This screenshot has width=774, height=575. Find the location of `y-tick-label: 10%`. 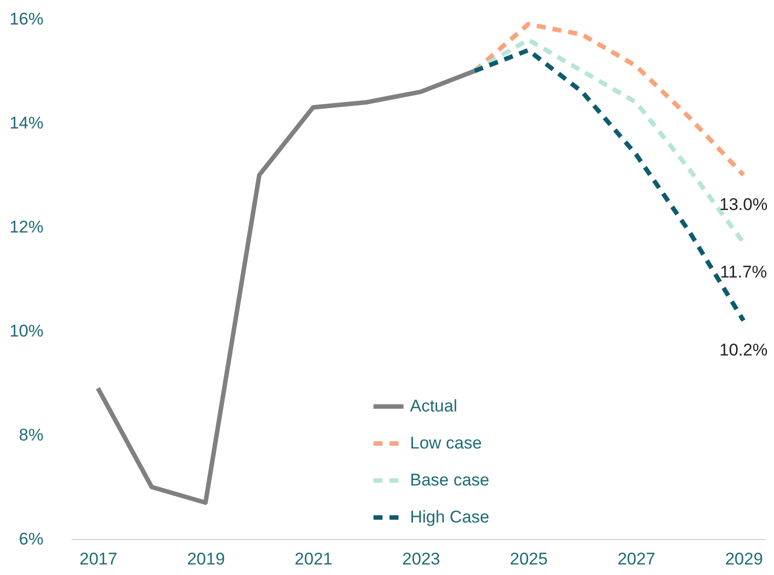

y-tick-label: 10% is located at coordinates (26, 331).